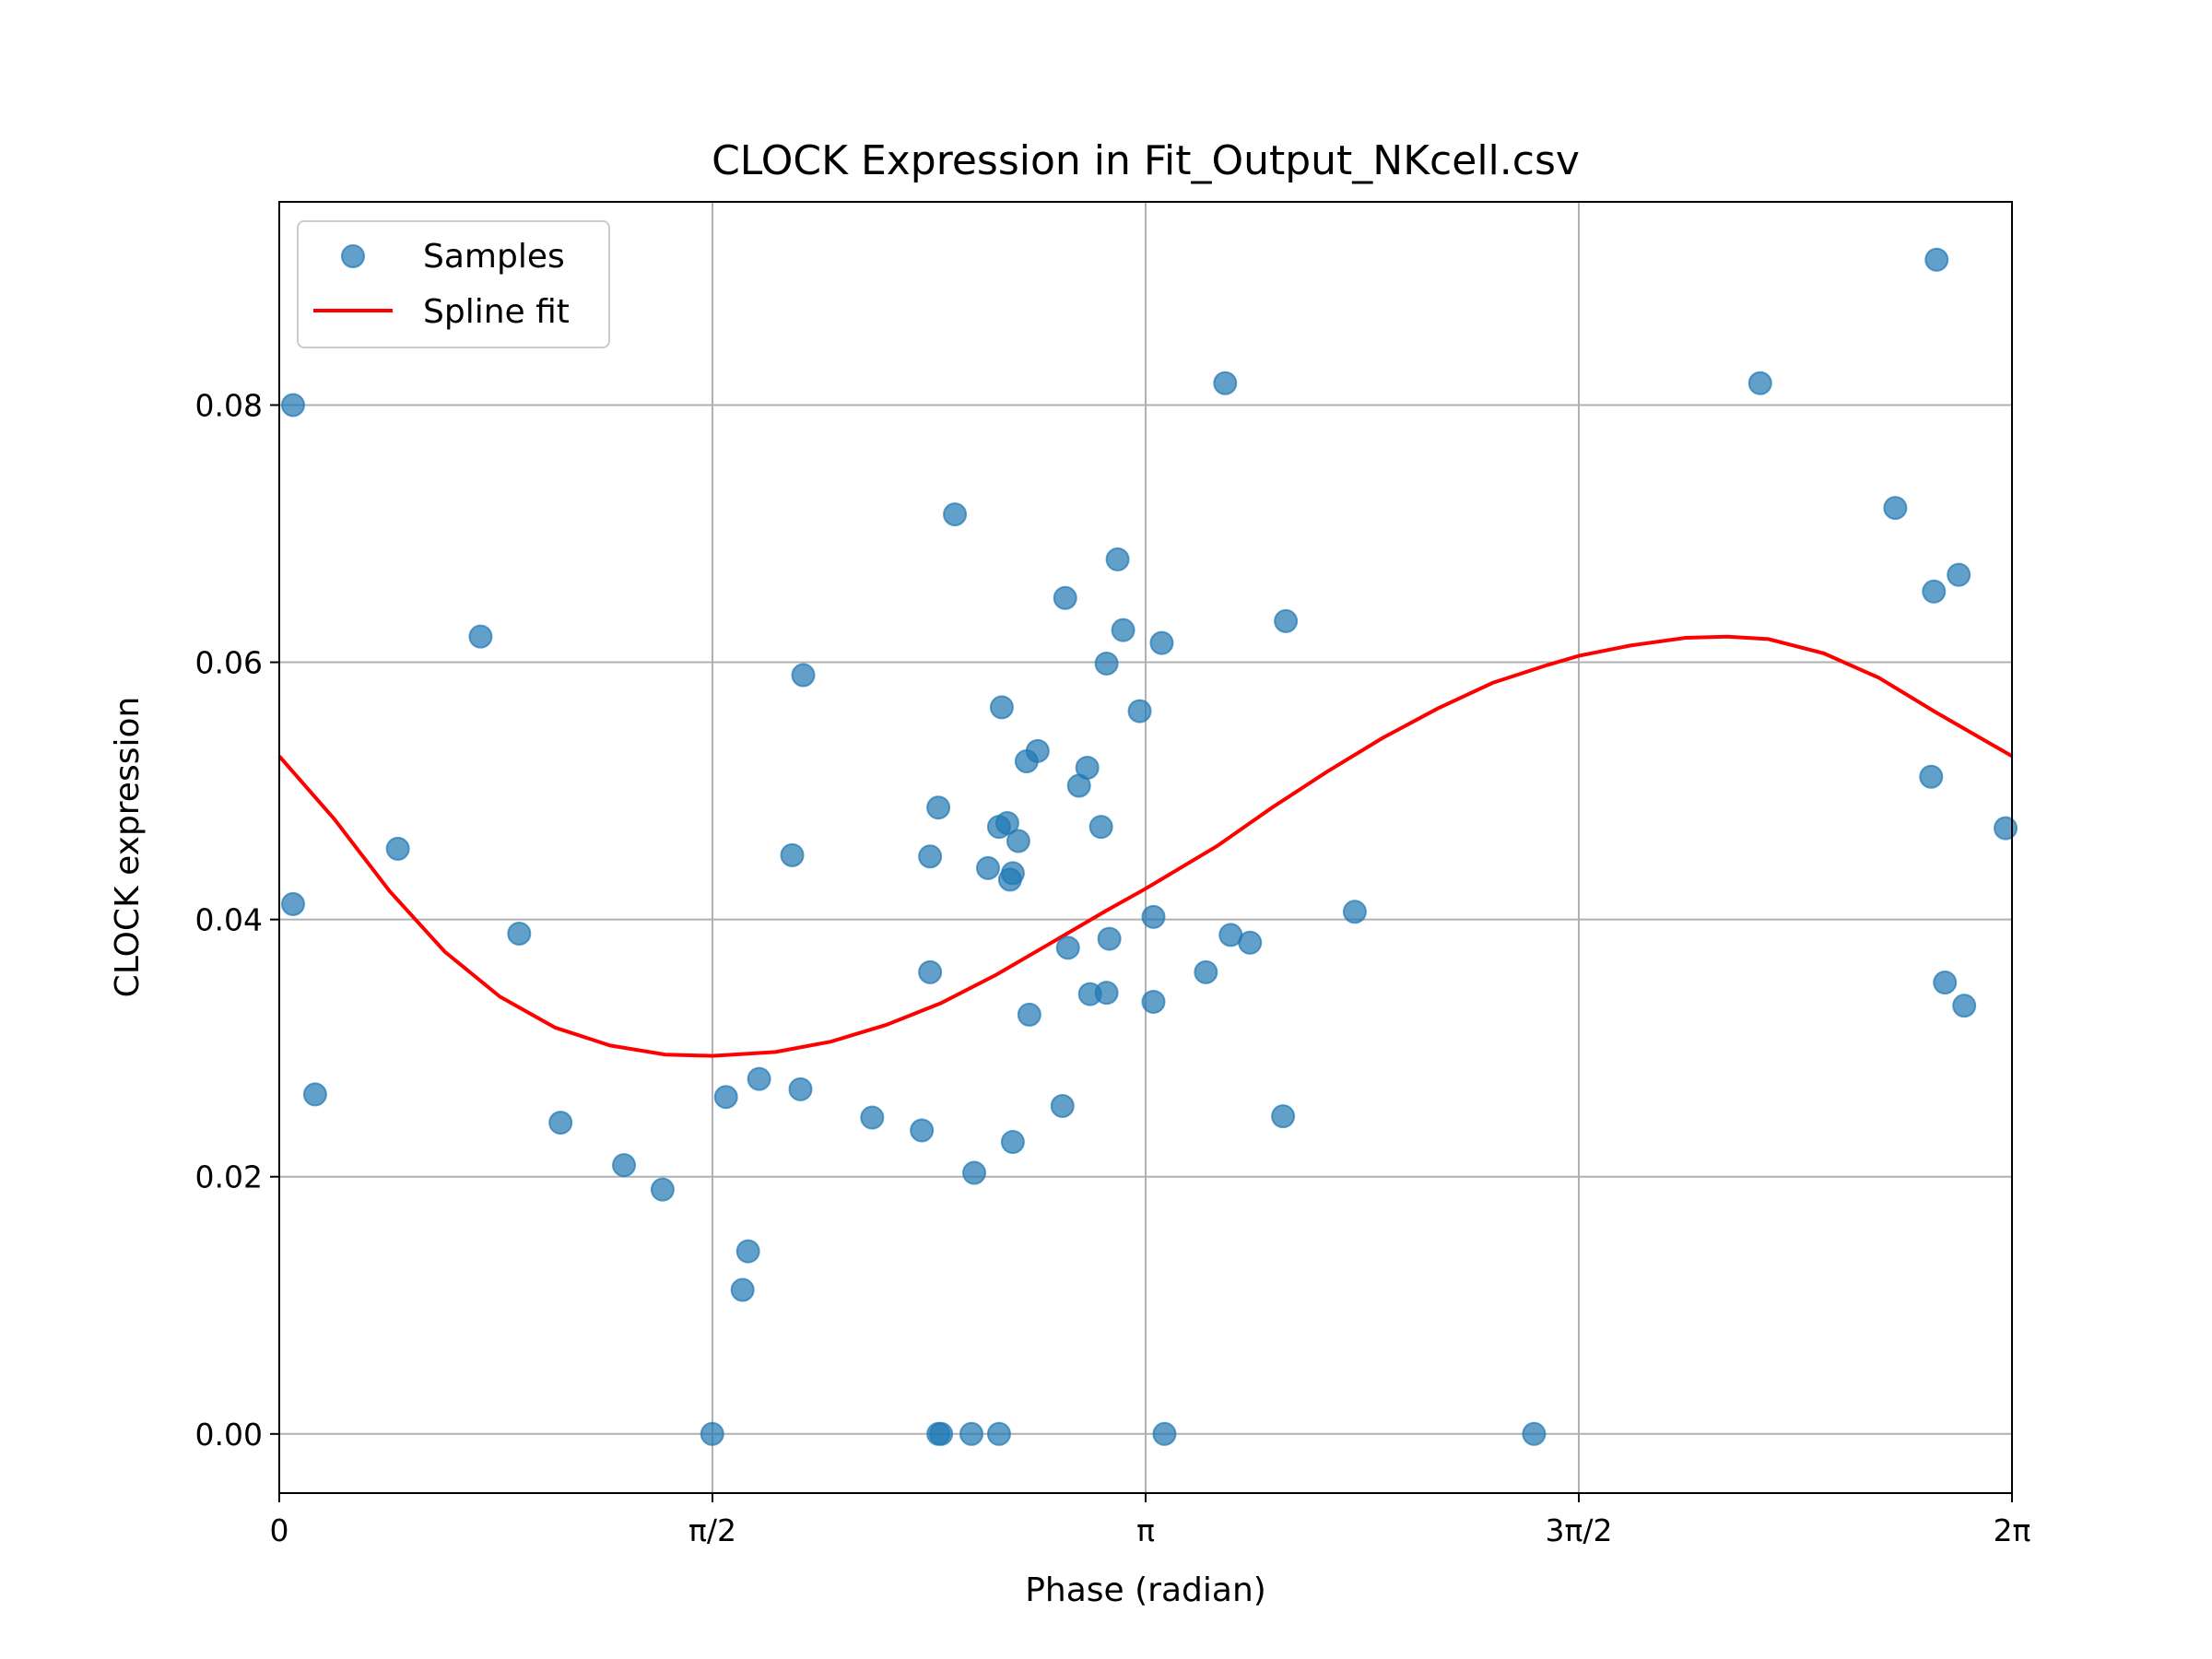 The width and height of the screenshot is (2212, 1659). Describe the element at coordinates (229, 1177) in the screenshot. I see `y-tick-label: 0.02` at that location.